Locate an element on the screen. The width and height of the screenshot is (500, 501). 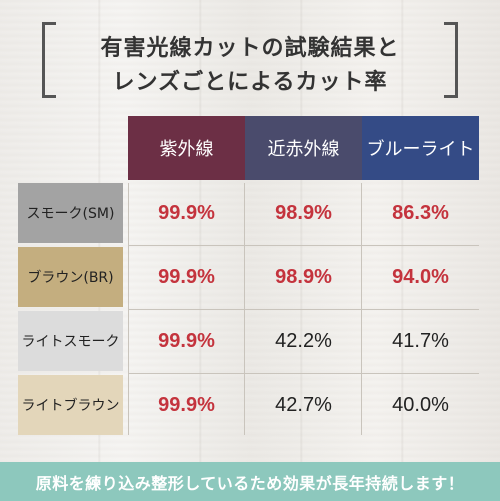
title-line-1: 有害光線カットの試験結果と is located at coordinates (250, 48).